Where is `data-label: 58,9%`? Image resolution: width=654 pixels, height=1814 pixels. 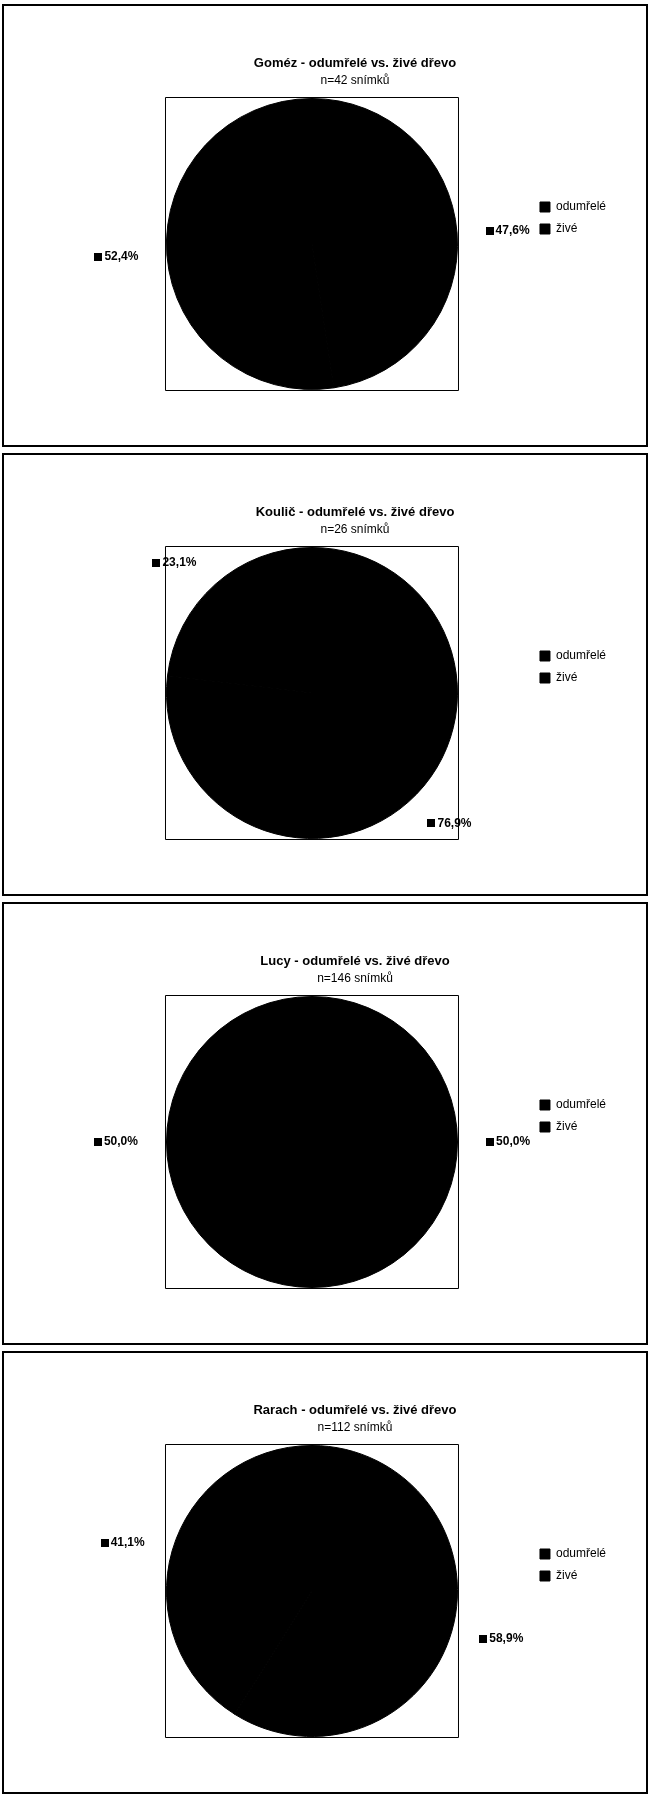 data-label: 58,9% is located at coordinates (506, 1638).